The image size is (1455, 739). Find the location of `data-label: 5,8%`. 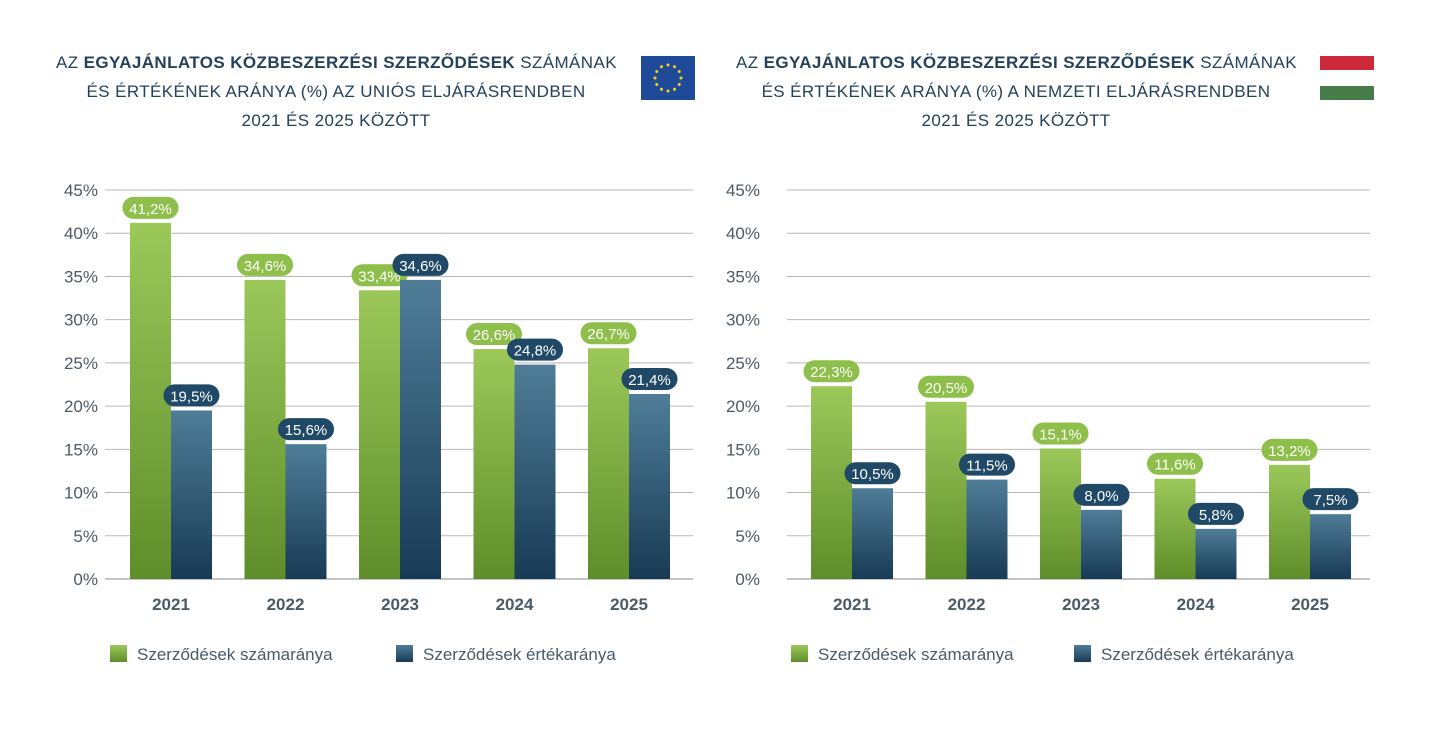

data-label: 5,8% is located at coordinates (1216, 515).